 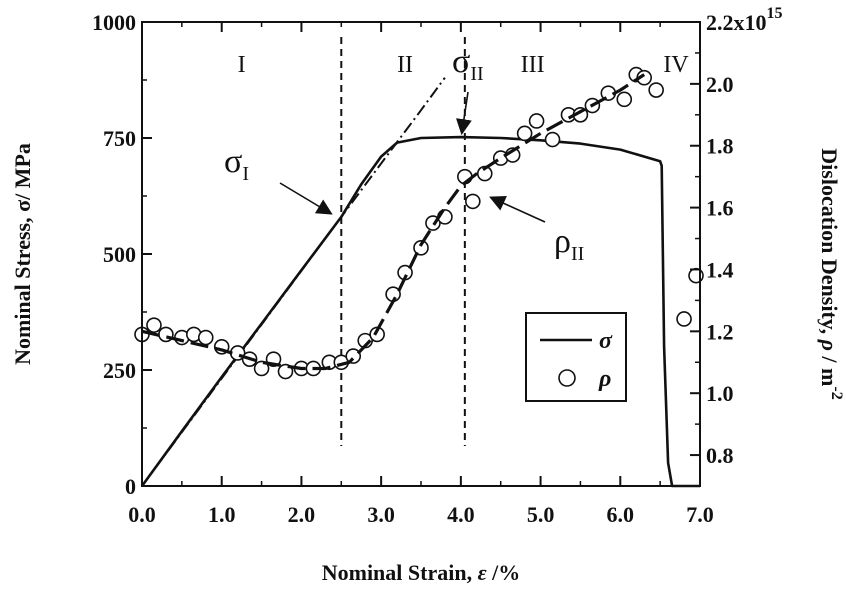 I want to click on y-right-axis-title: Dislocation Density, ρ / m-2, so click(x=831, y=273).